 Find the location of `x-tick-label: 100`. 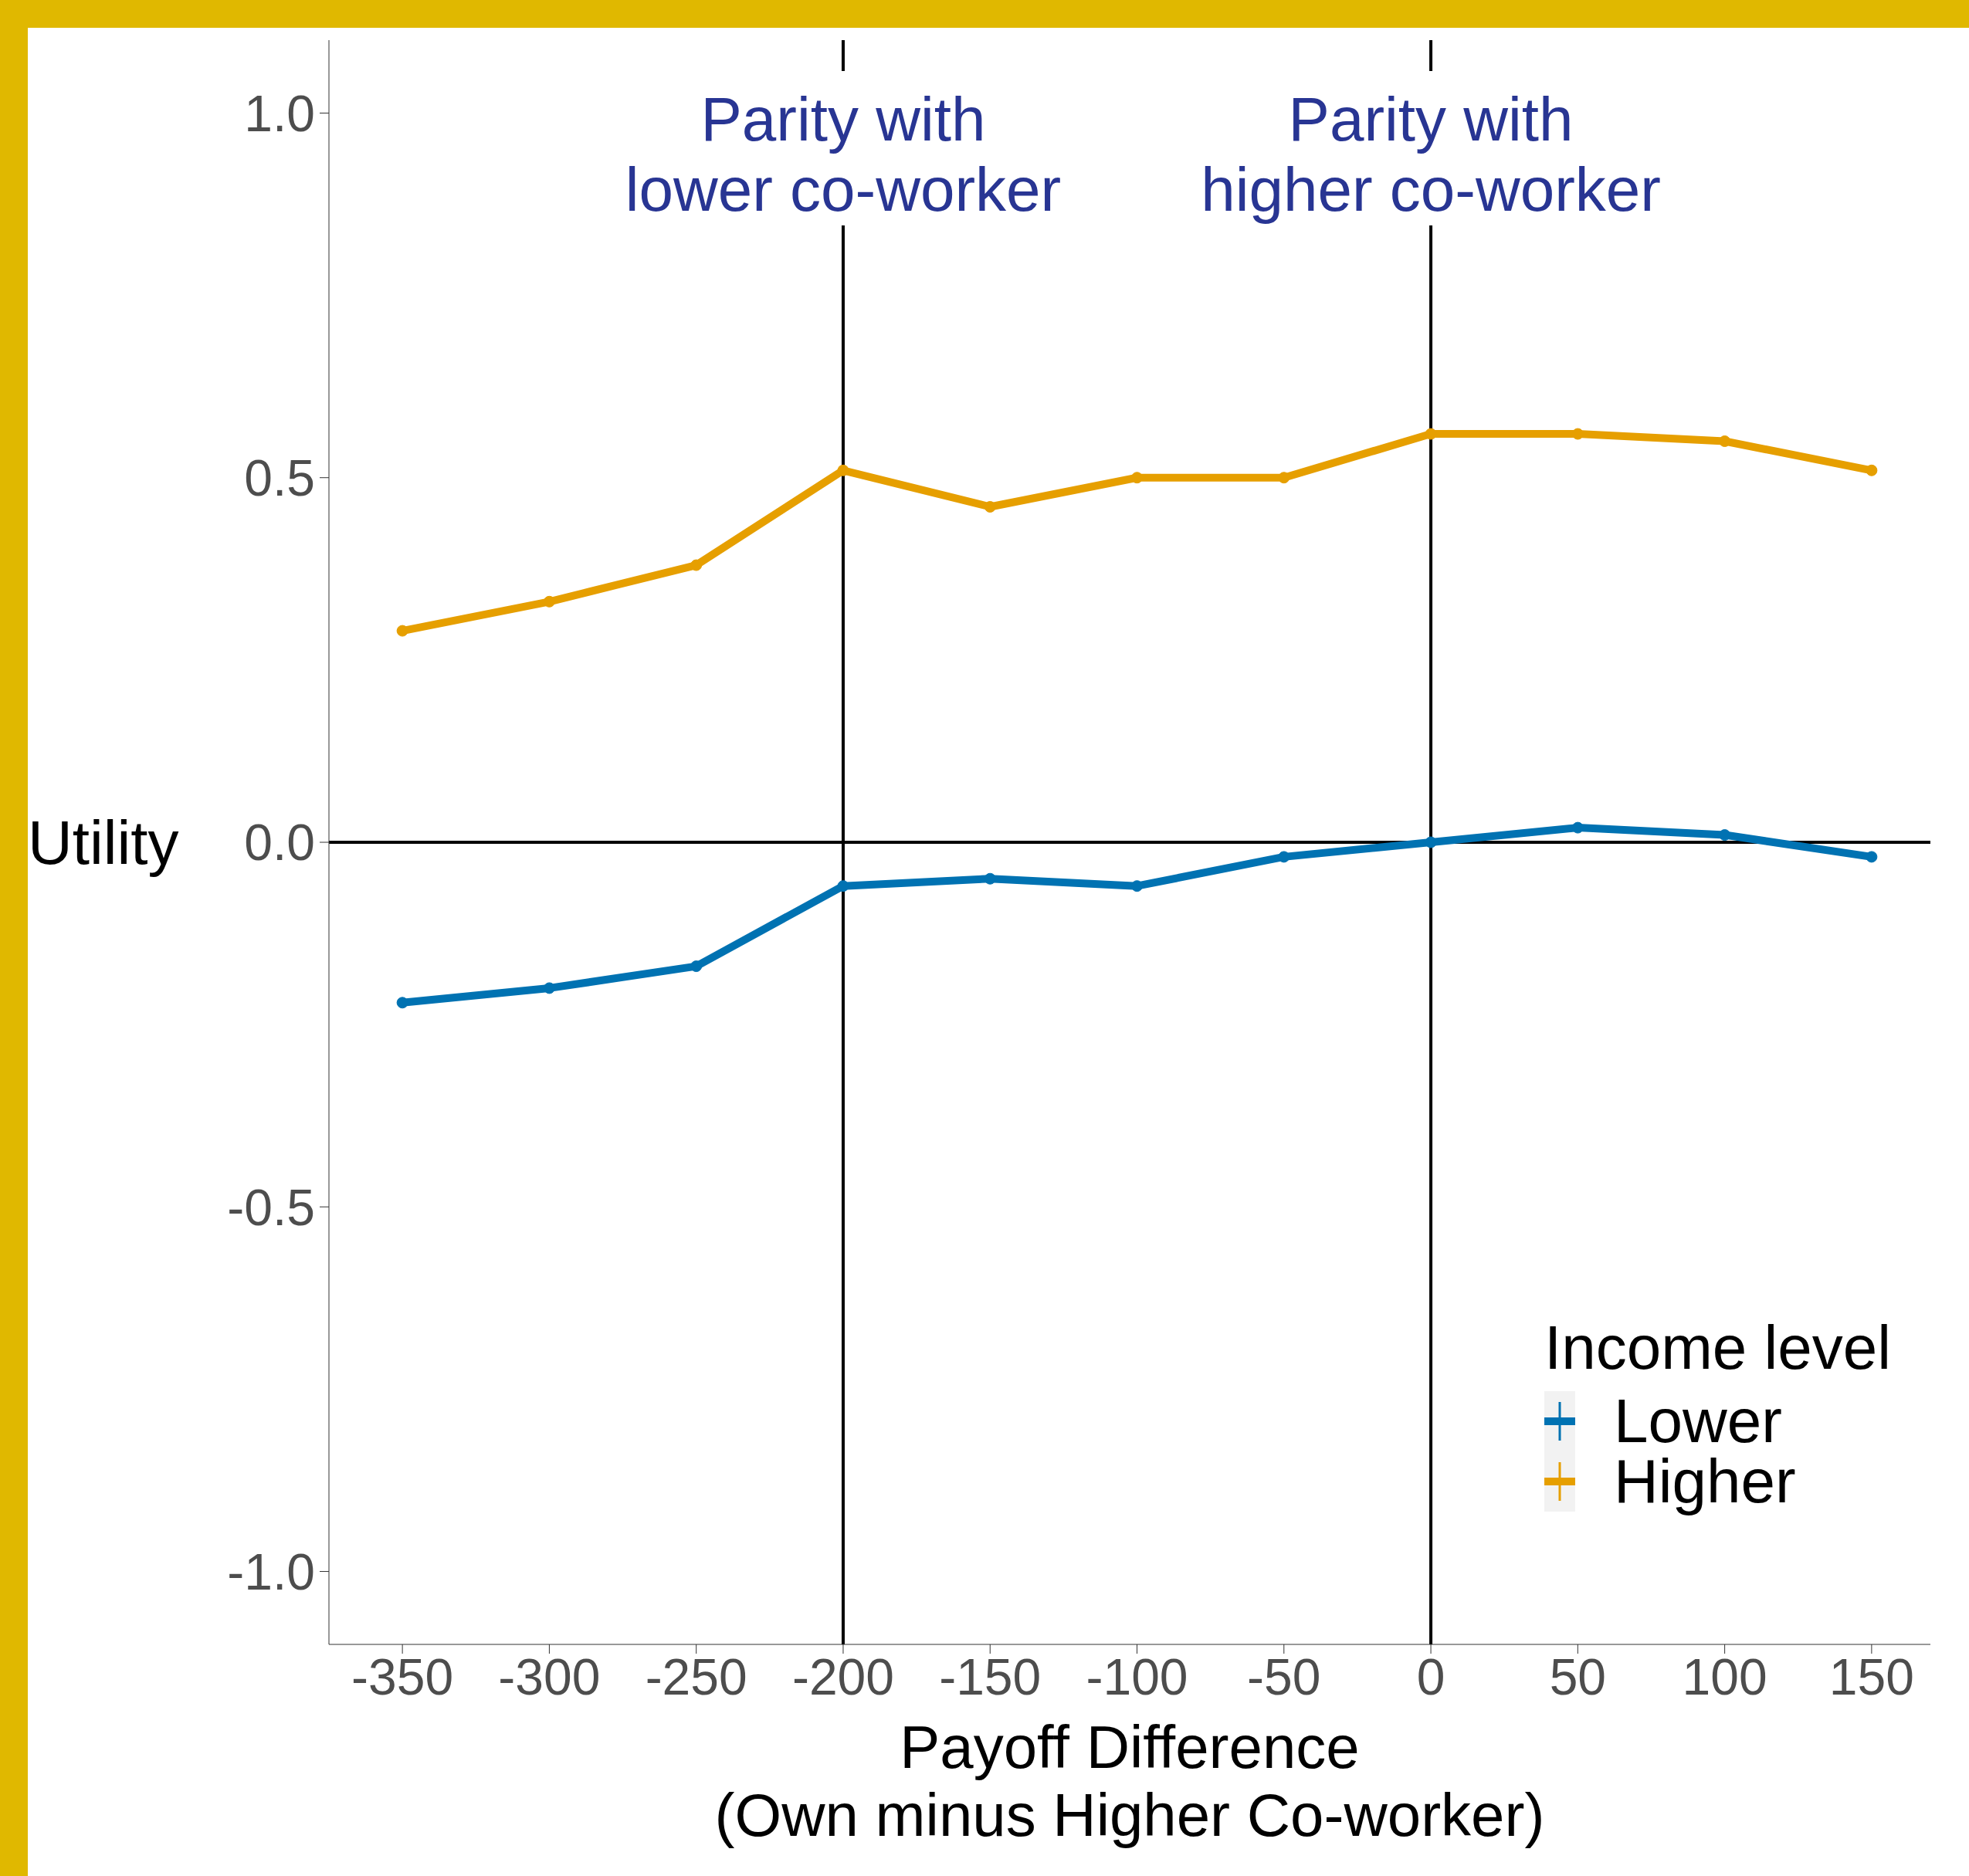

x-tick-label: 100 is located at coordinates (1724, 1676).